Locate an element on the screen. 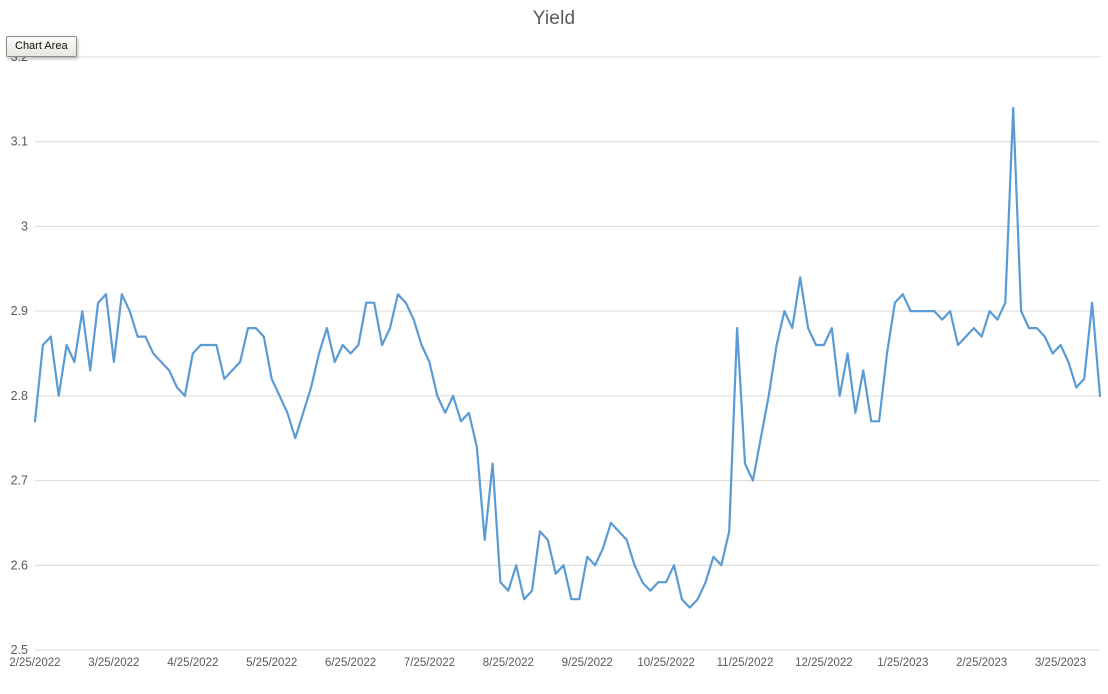 The height and width of the screenshot is (694, 1108). x-tick-label: 5/25/2022 is located at coordinates (271, 663).